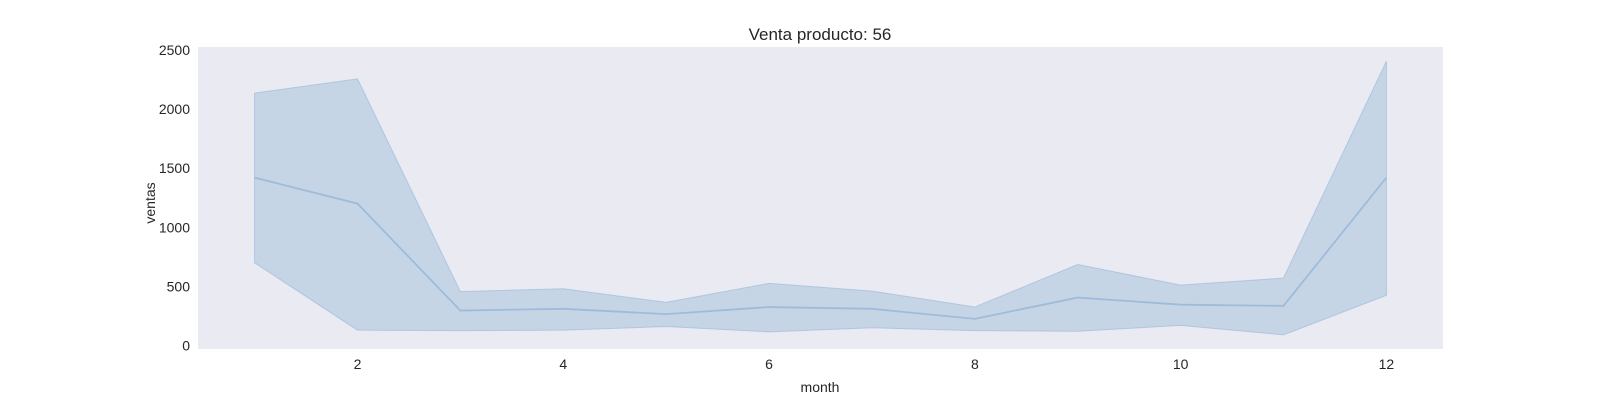 This screenshot has width=1600, height=400. I want to click on y-tick-label: 500, so click(179, 286).